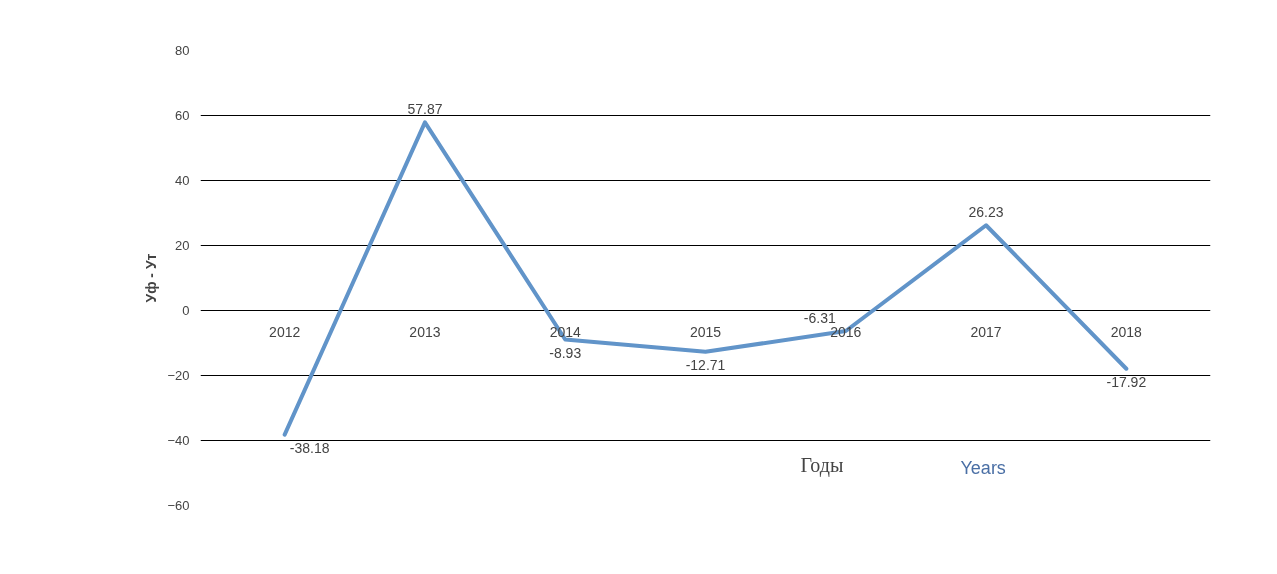  Describe the element at coordinates (186, 310) in the screenshot. I see `y-tick-label: 0` at that location.